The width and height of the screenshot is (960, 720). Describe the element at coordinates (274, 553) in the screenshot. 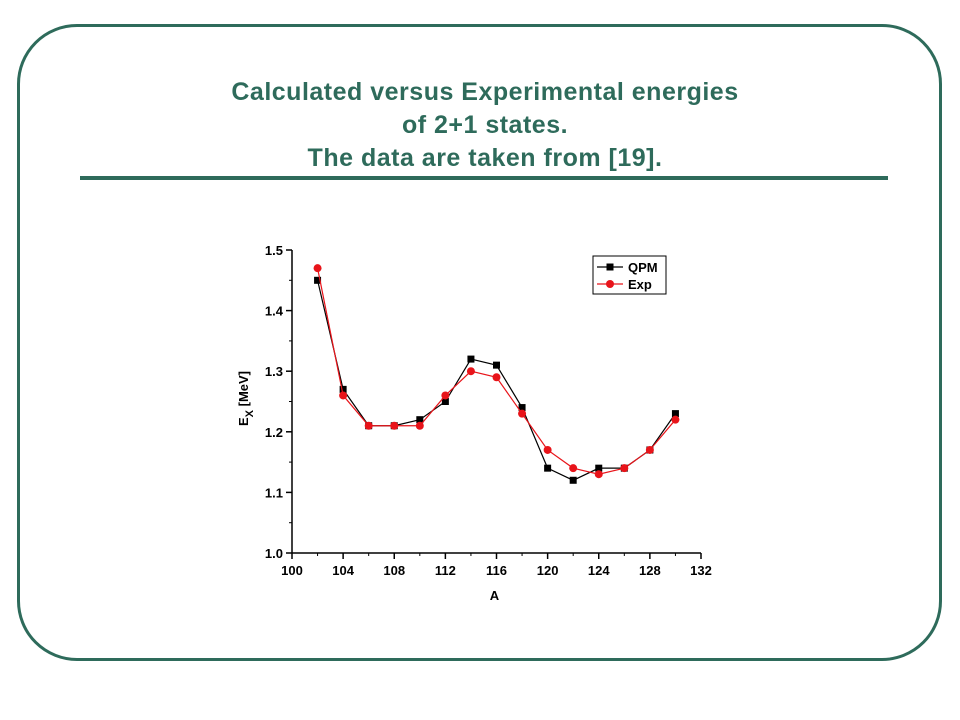

I see `y-tick-label: 1.0` at that location.